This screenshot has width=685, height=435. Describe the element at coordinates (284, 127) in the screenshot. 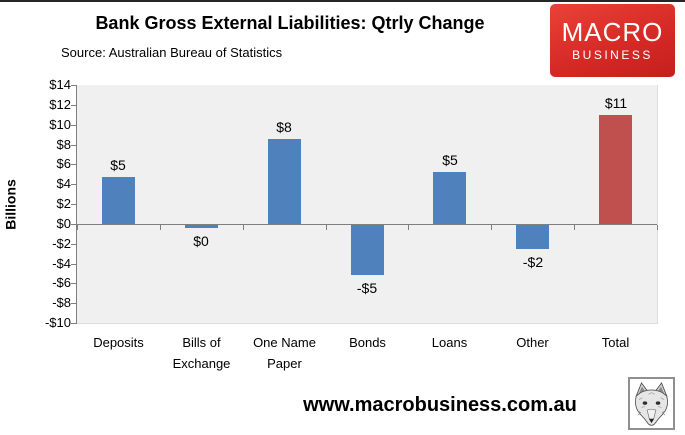

I see `bar-value-label: $8` at that location.